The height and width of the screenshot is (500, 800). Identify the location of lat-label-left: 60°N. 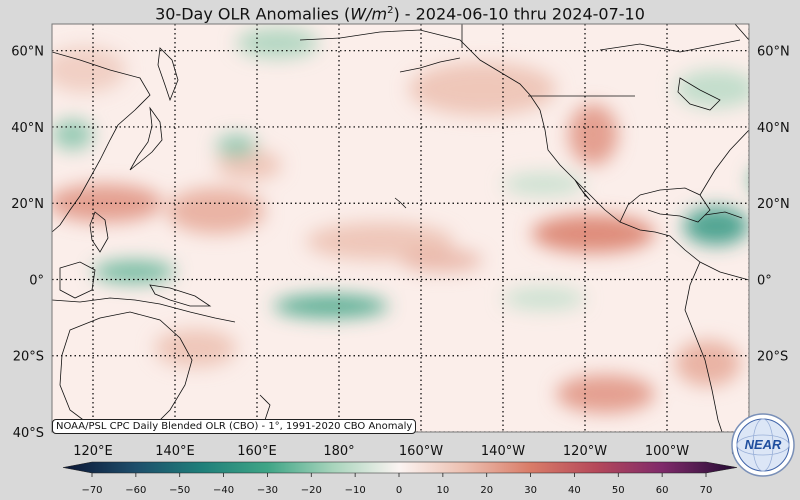
(27, 52).